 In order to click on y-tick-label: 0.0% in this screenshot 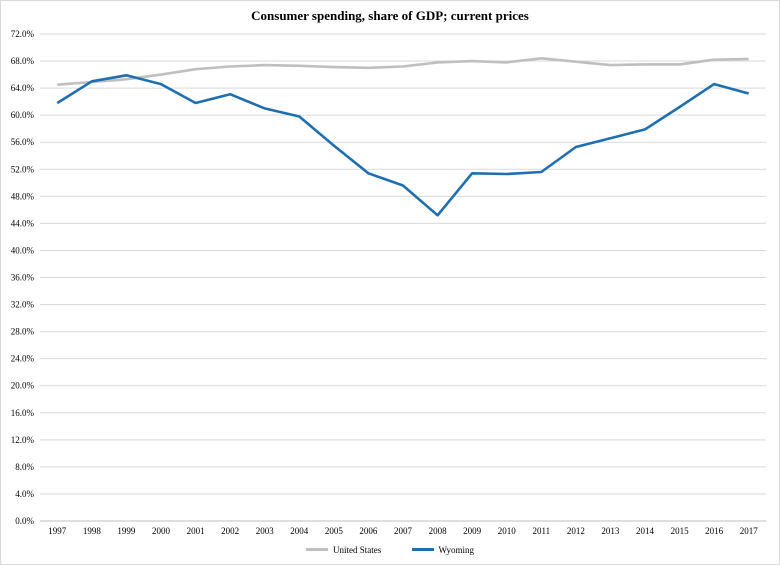, I will do `click(24, 521)`.